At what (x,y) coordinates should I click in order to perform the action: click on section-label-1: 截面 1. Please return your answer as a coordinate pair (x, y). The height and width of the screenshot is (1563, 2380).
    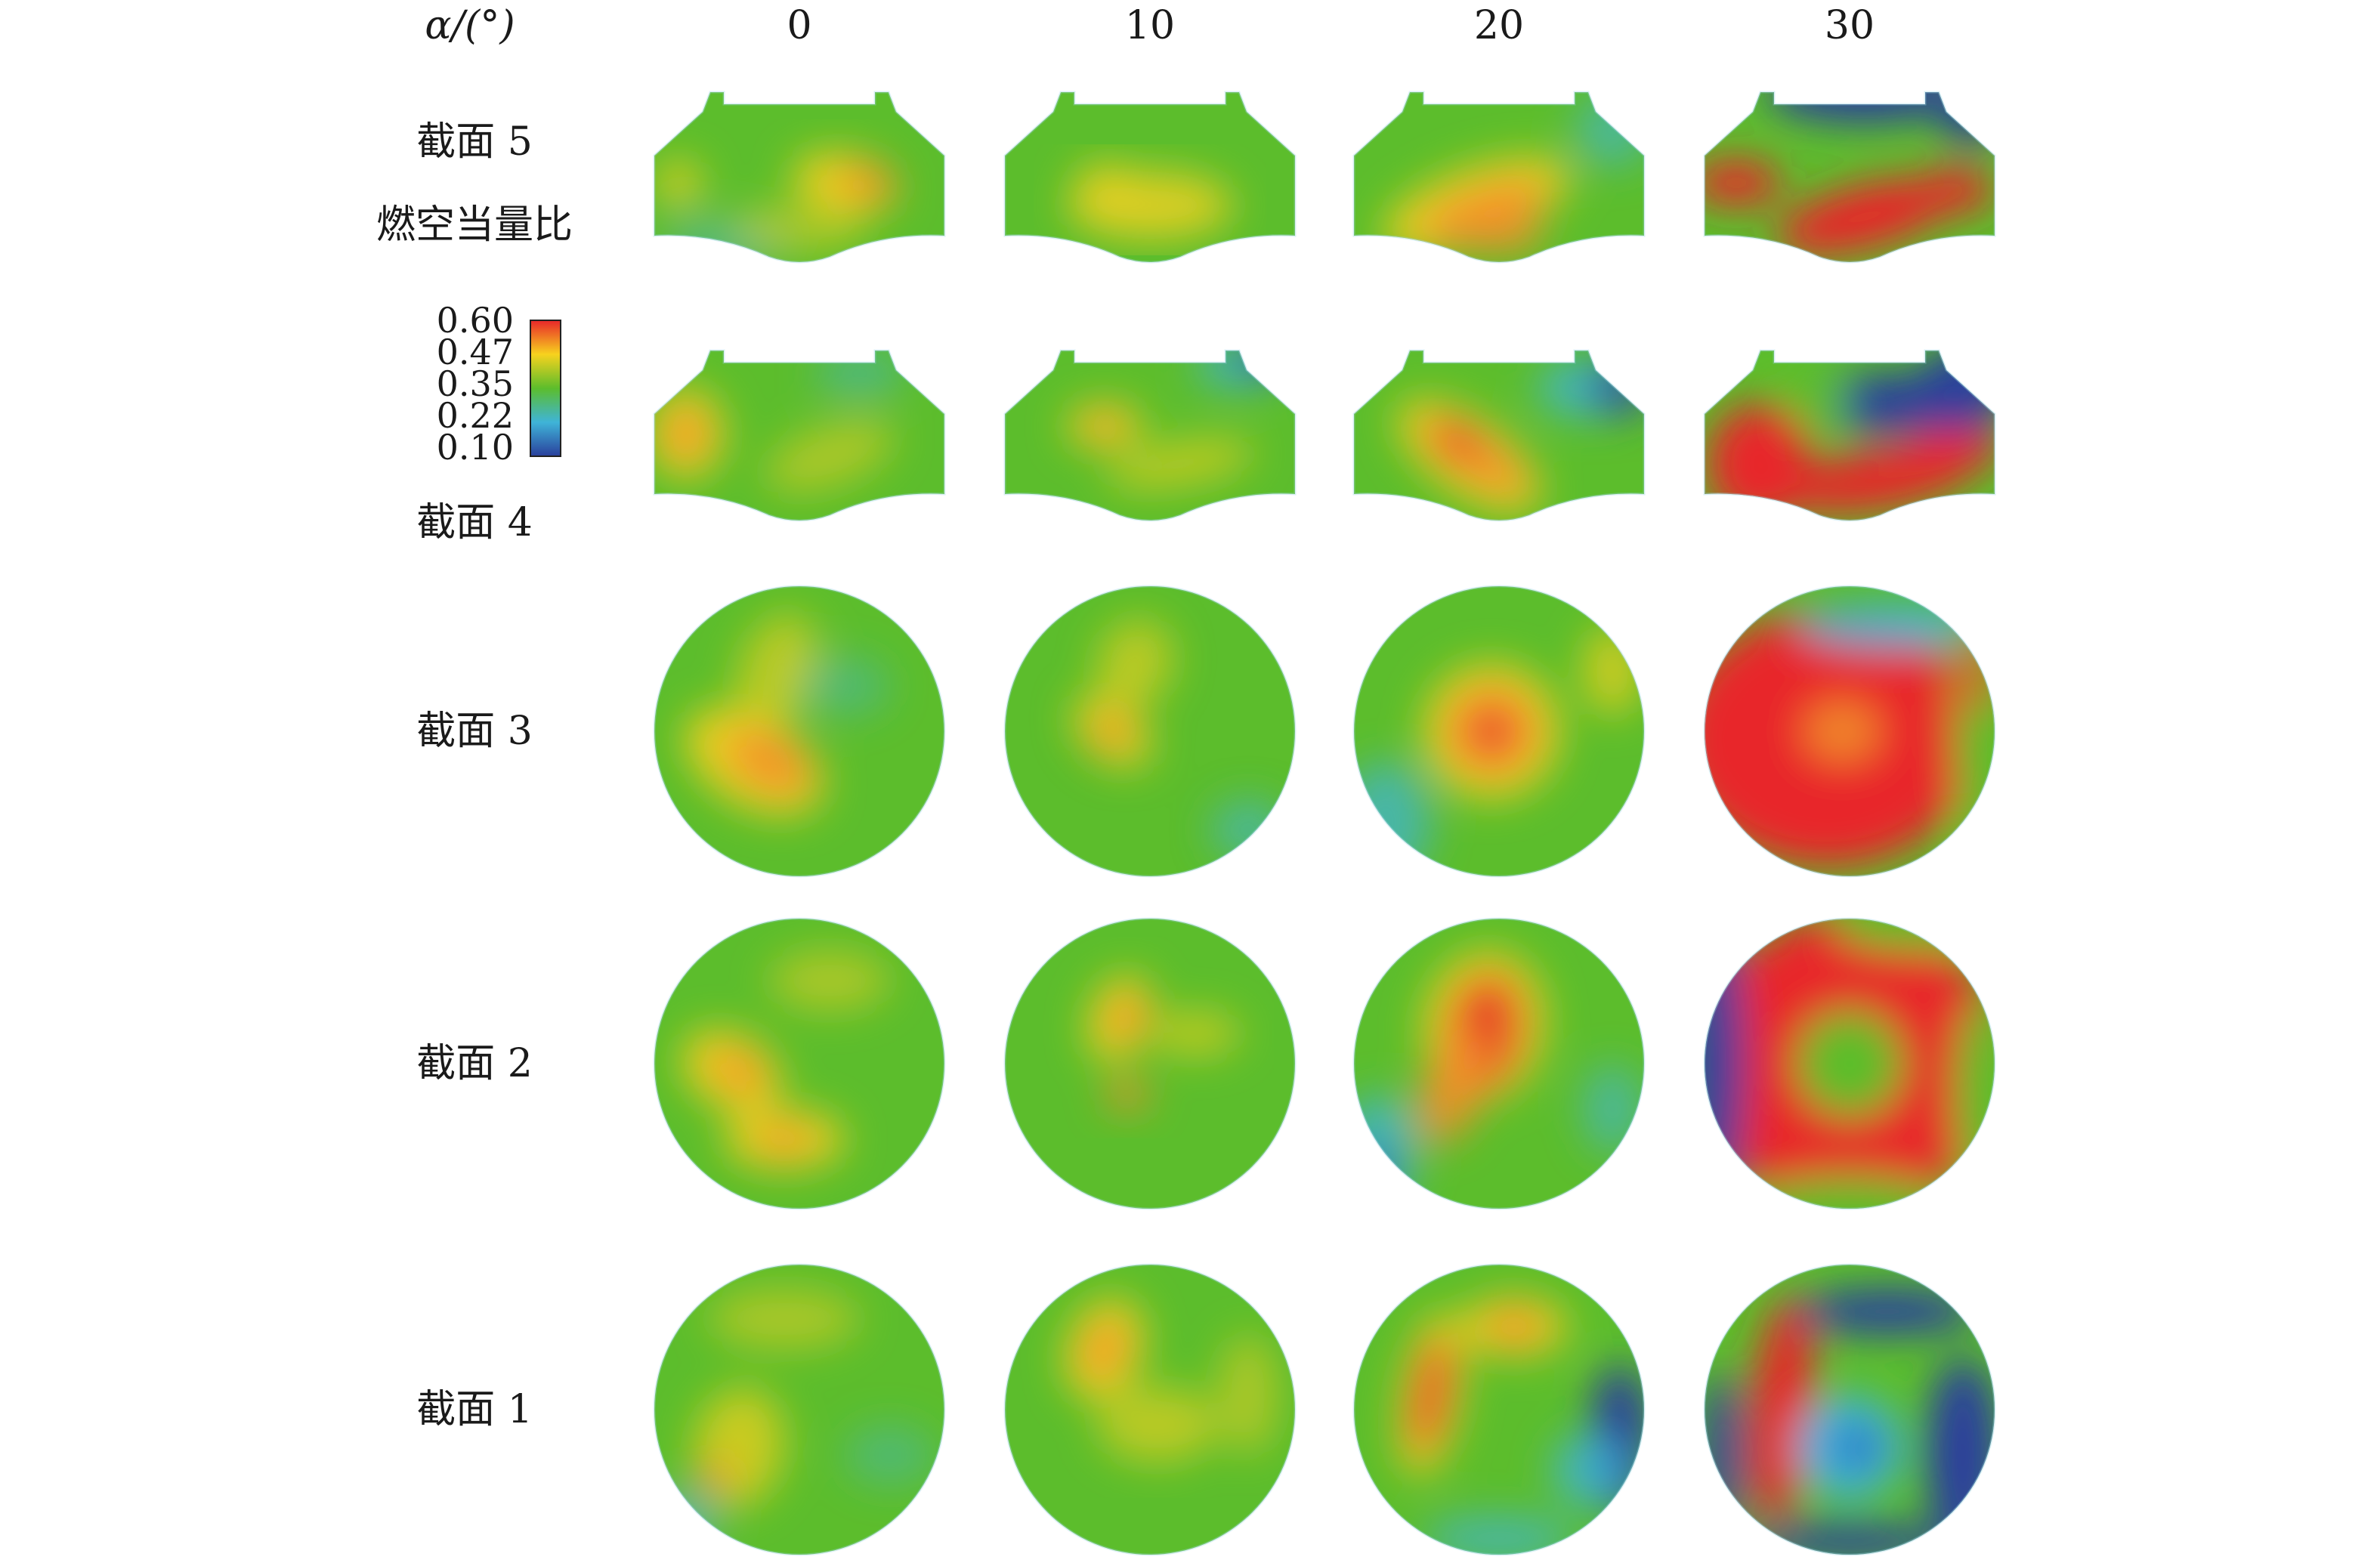
    Looking at the image, I should click on (474, 1410).